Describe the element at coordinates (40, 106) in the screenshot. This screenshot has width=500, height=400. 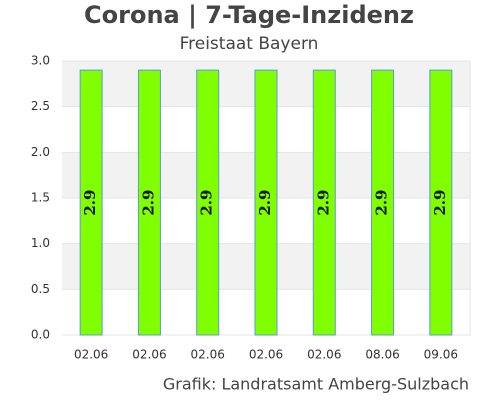
I see `y-tick-label: 2.5` at that location.